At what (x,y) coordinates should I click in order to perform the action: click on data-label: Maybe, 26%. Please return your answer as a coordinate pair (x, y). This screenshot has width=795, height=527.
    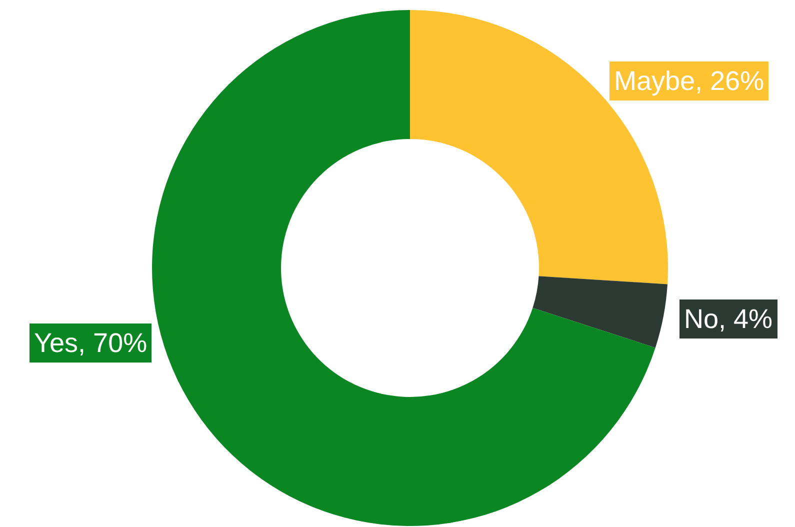
    Looking at the image, I should click on (689, 81).